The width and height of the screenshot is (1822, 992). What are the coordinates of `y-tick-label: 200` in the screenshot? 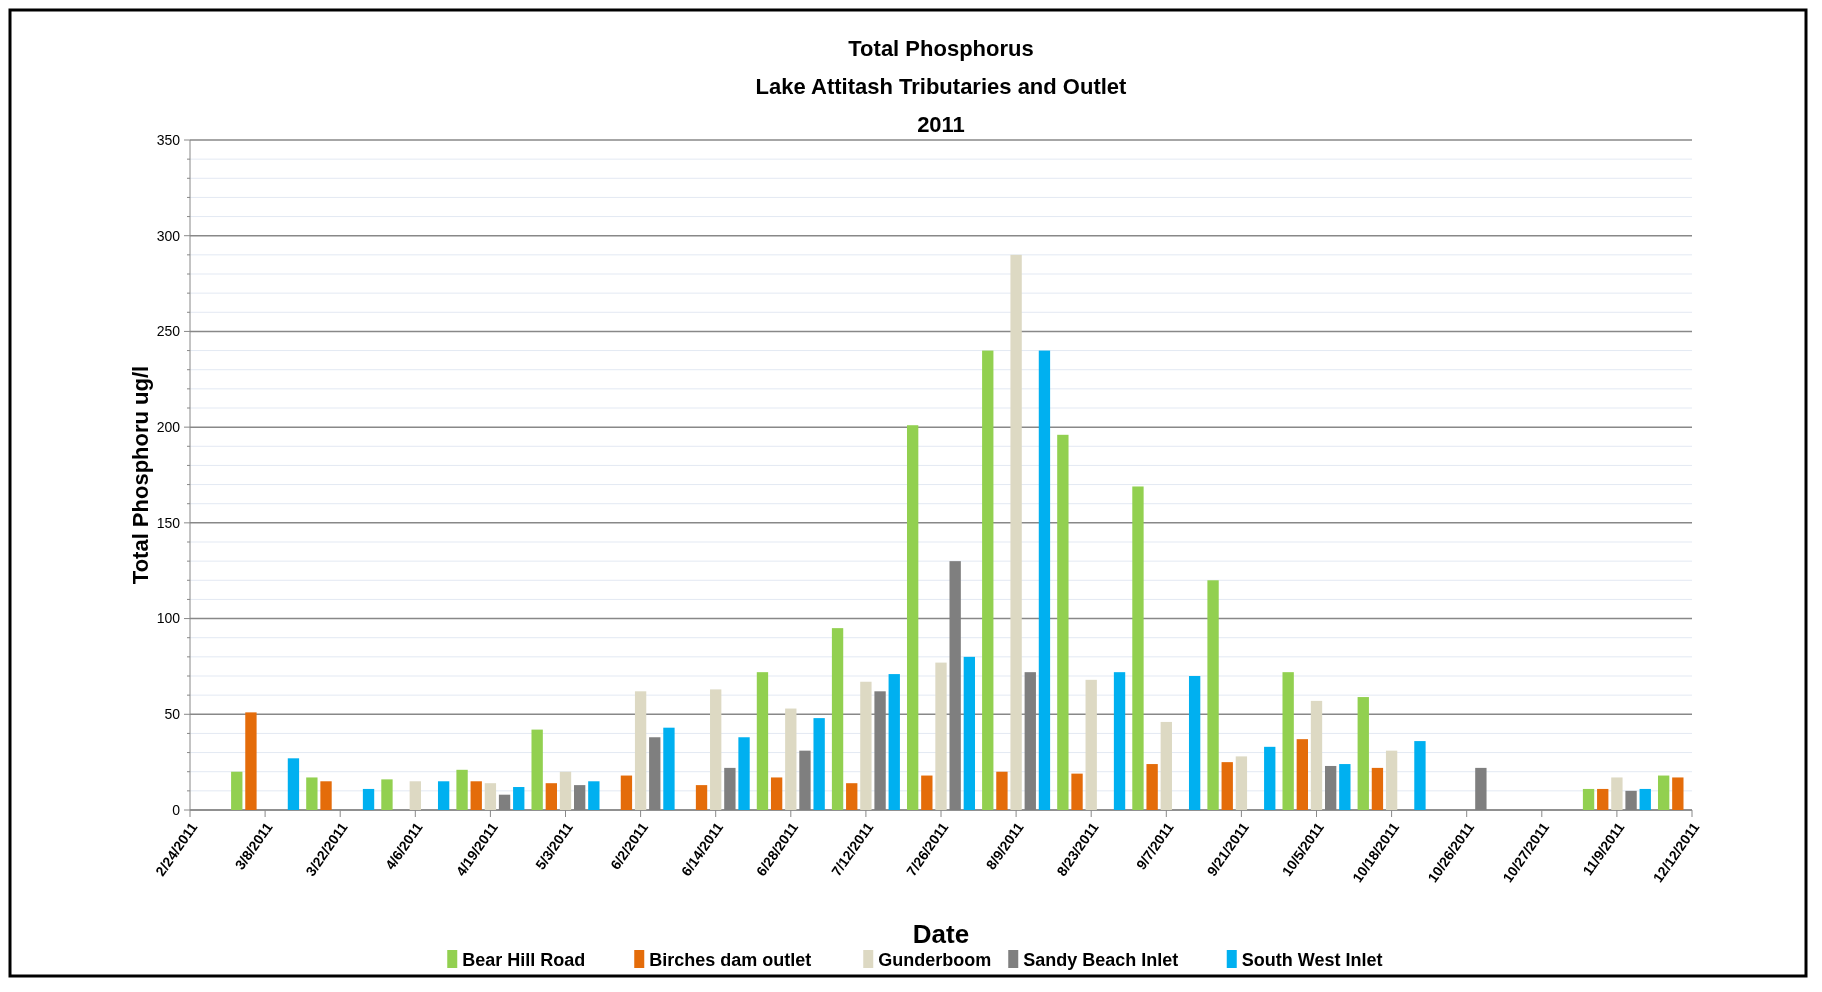 It's located at (168, 427).